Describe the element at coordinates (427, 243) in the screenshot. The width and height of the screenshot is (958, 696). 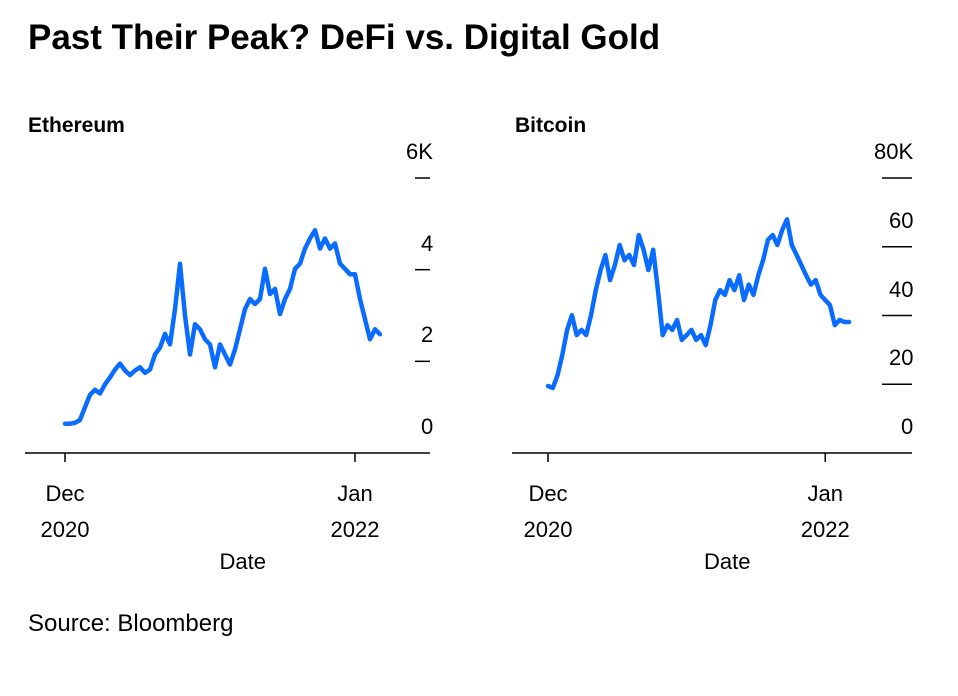
I see `y-tick-label: 4` at that location.